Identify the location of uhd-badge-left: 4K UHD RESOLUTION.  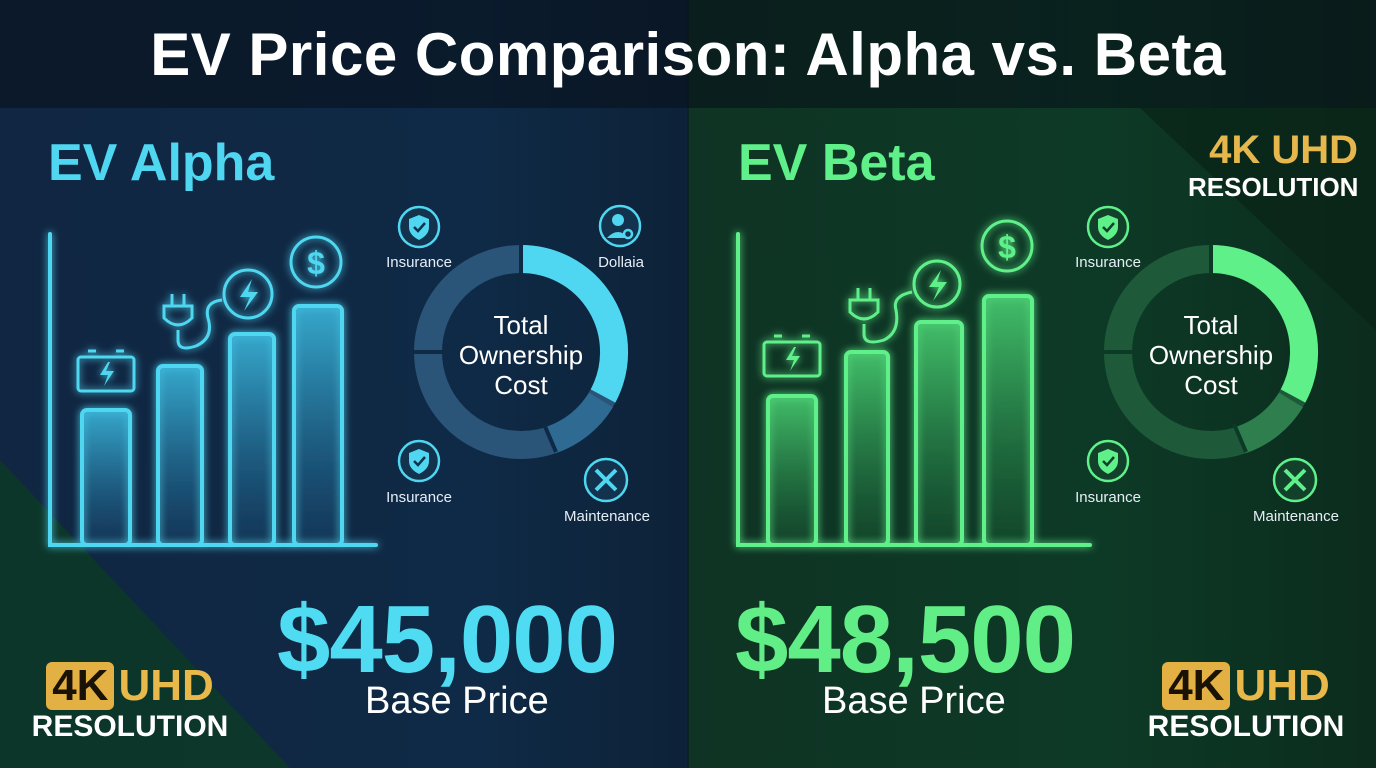
(130, 703).